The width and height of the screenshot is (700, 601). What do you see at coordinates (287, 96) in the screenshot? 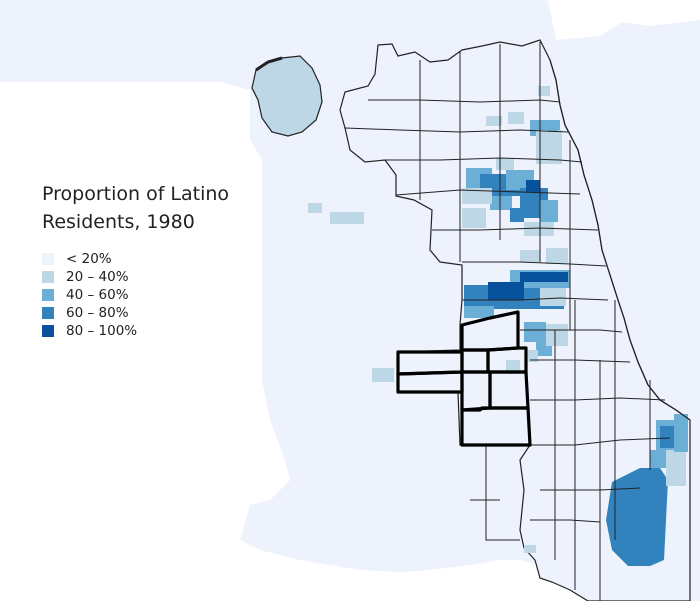
I see `ohare-enclave` at bounding box center [287, 96].